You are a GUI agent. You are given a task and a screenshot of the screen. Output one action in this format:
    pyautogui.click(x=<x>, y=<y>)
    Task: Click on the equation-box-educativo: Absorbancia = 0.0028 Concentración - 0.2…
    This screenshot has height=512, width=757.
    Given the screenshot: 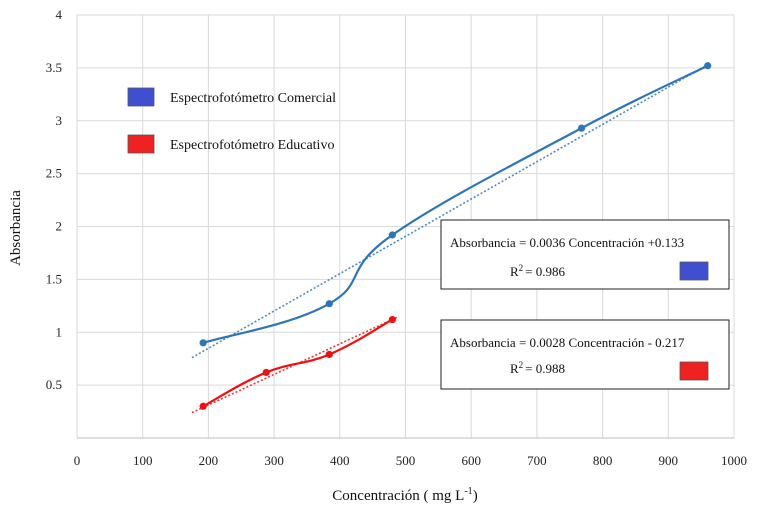 What is the action you would take?
    pyautogui.click(x=585, y=354)
    